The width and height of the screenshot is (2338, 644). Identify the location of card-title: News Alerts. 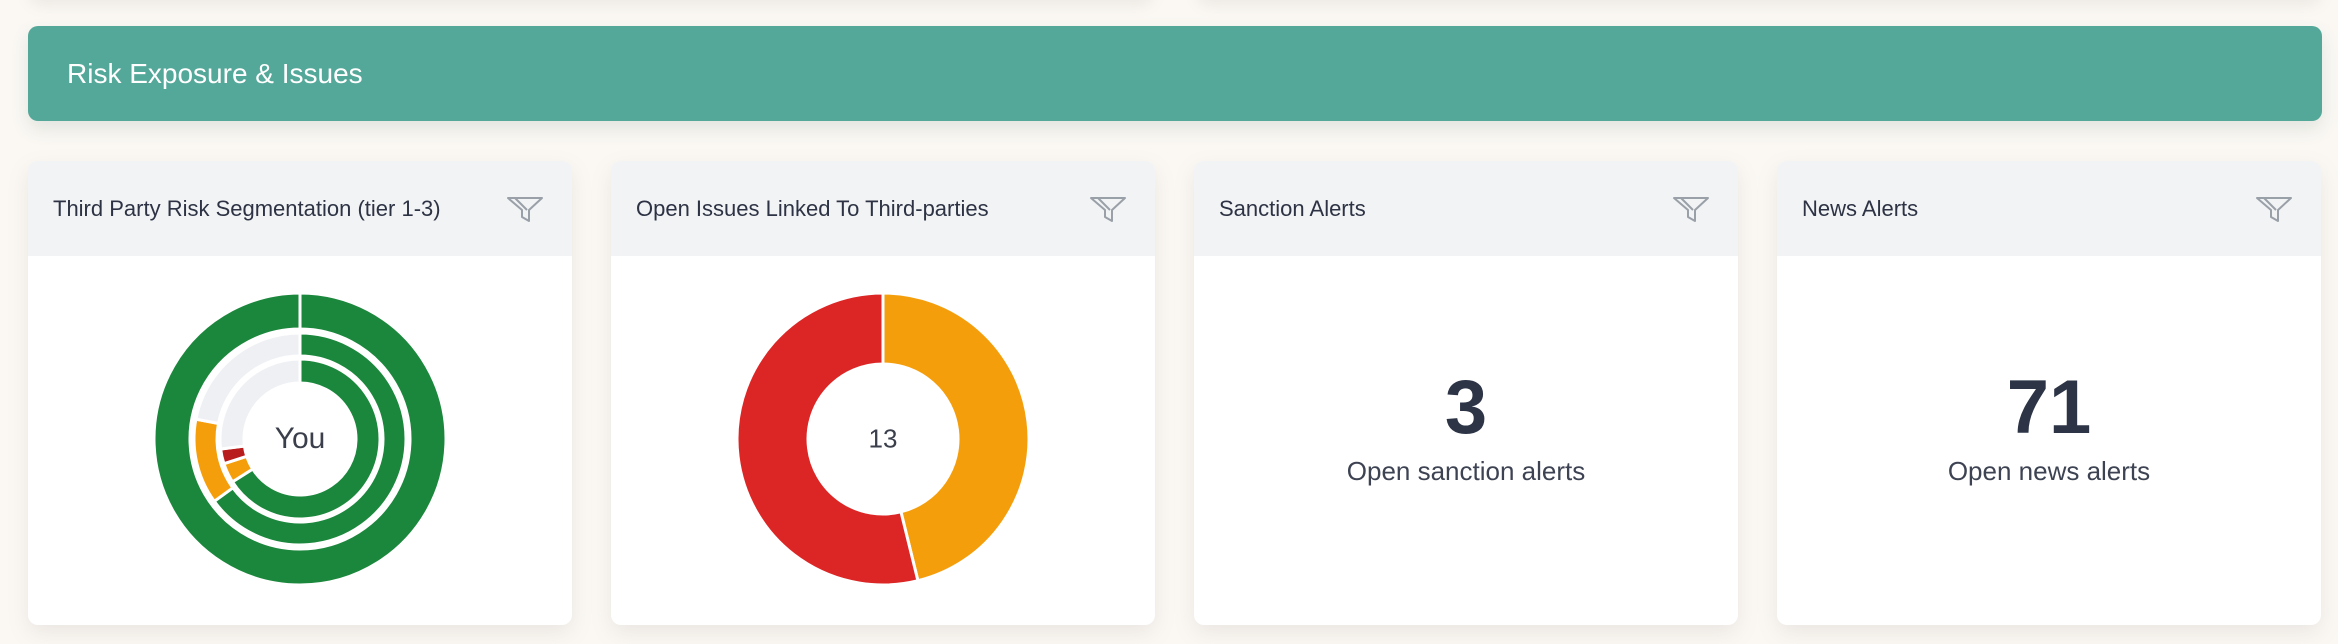
(1860, 208).